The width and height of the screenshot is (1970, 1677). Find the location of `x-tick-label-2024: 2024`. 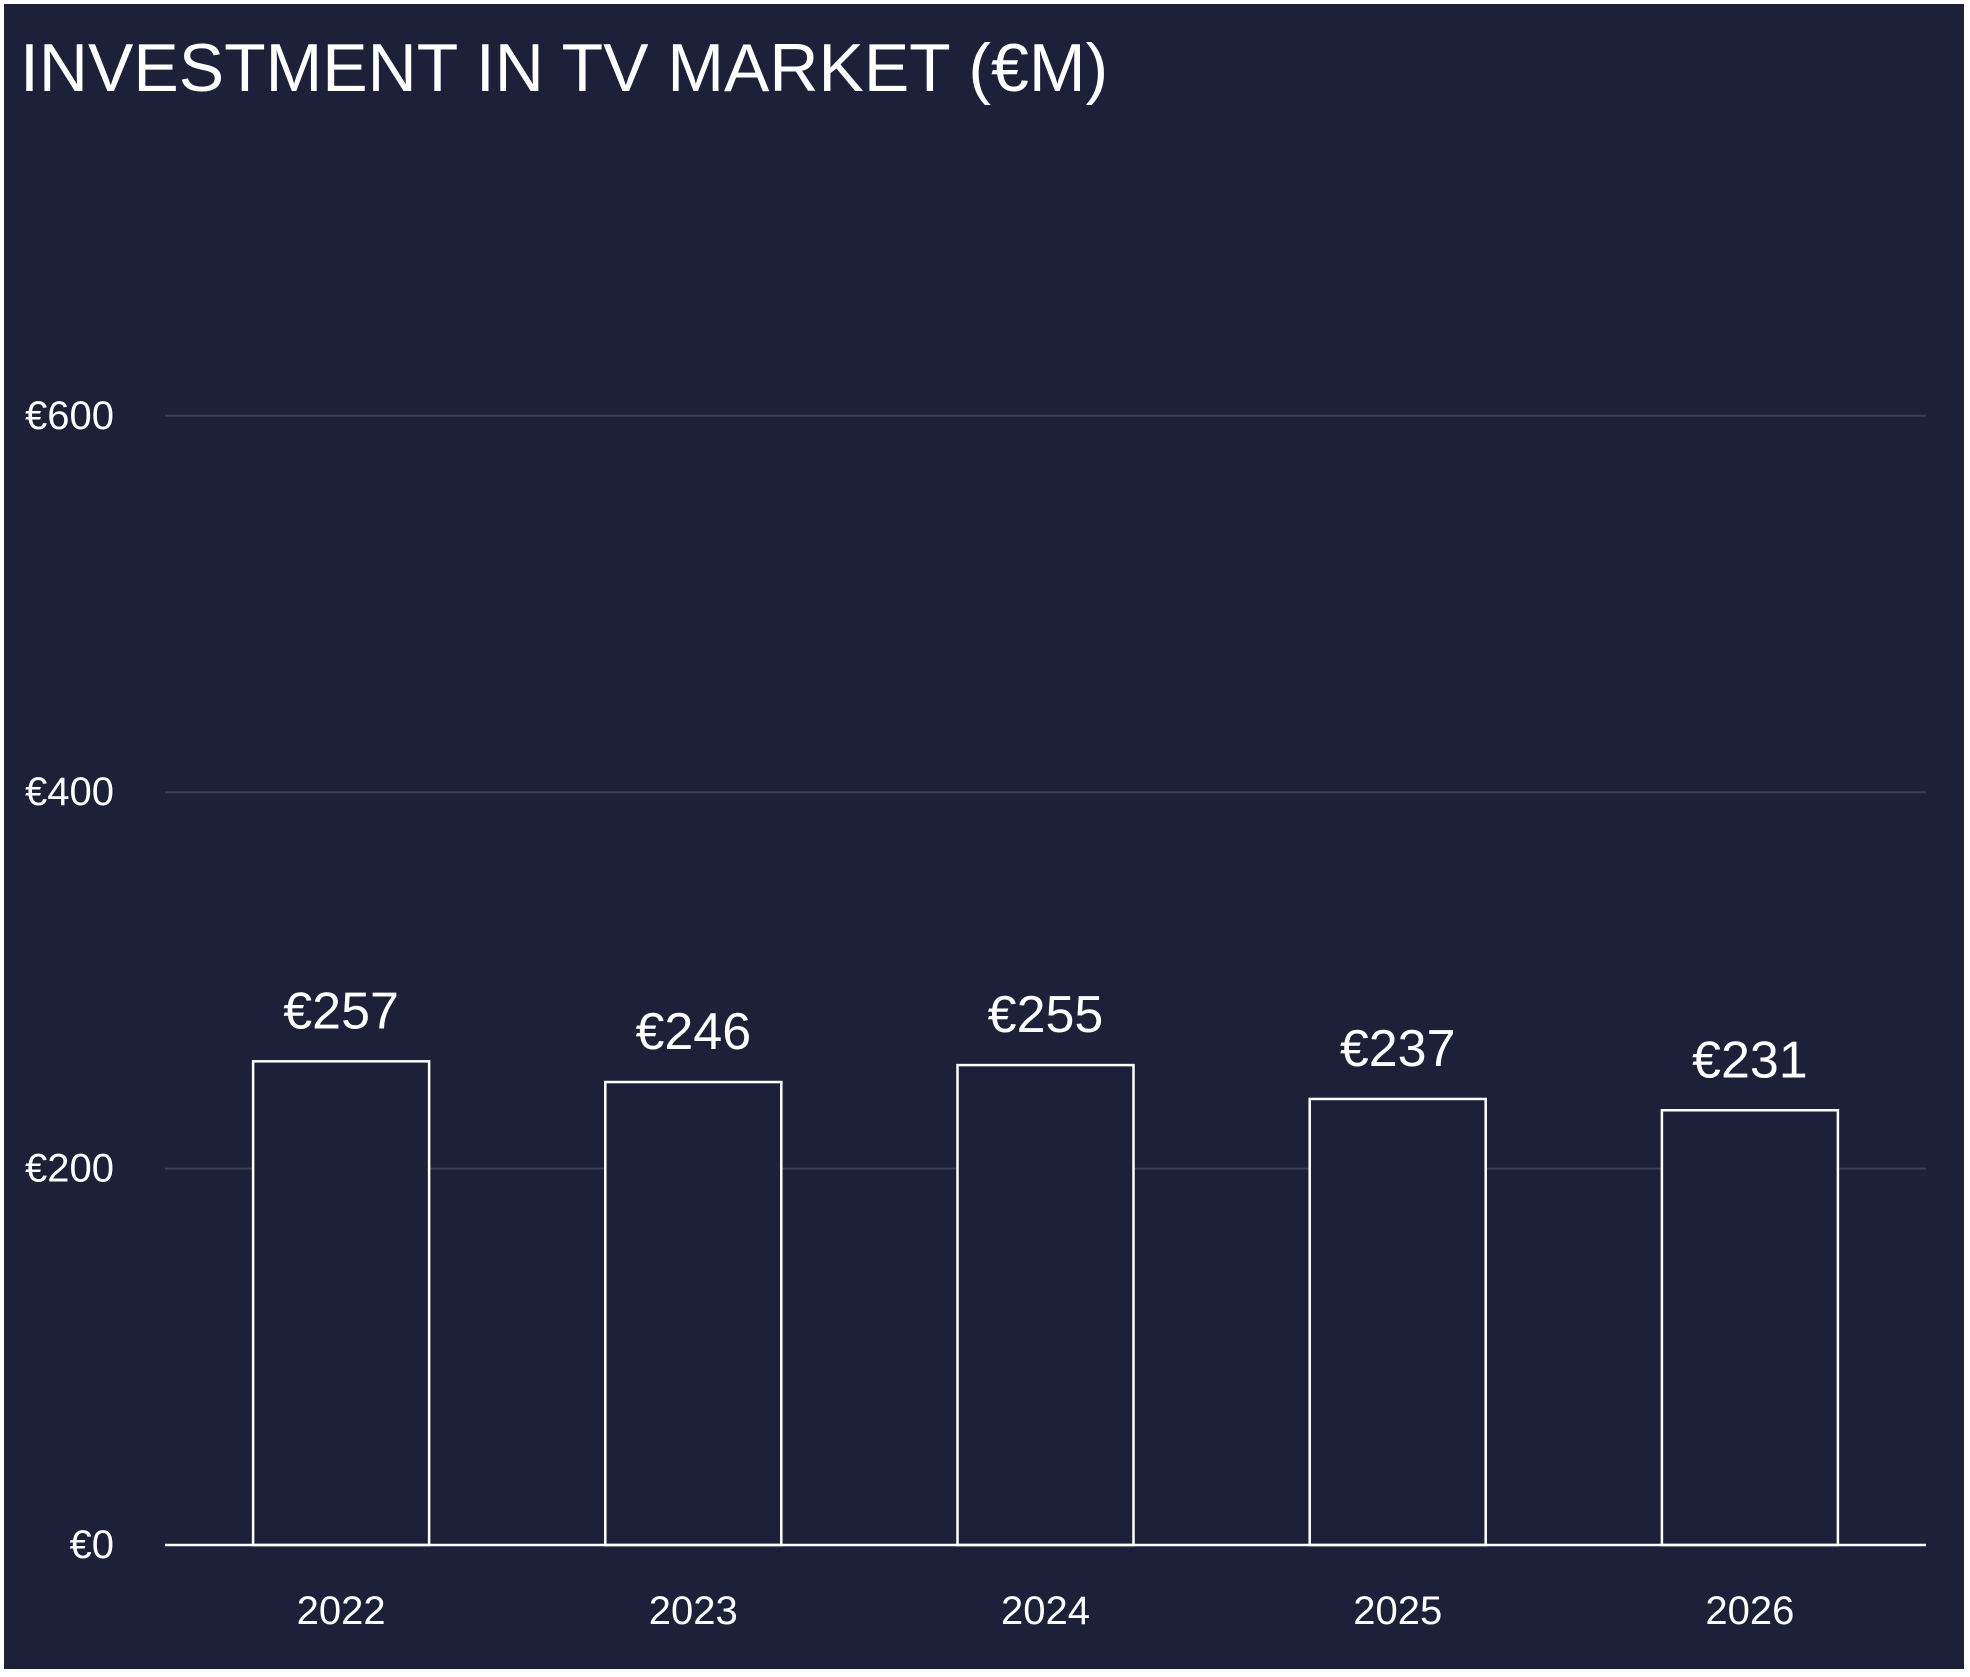

x-tick-label-2024: 2024 is located at coordinates (1045, 1611).